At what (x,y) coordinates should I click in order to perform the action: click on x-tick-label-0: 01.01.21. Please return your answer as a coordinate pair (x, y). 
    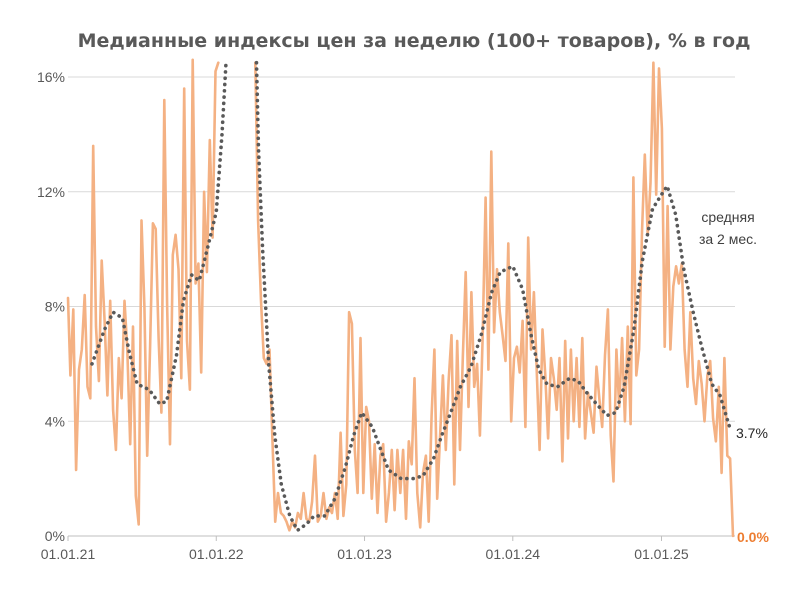
    Looking at the image, I should click on (68, 554).